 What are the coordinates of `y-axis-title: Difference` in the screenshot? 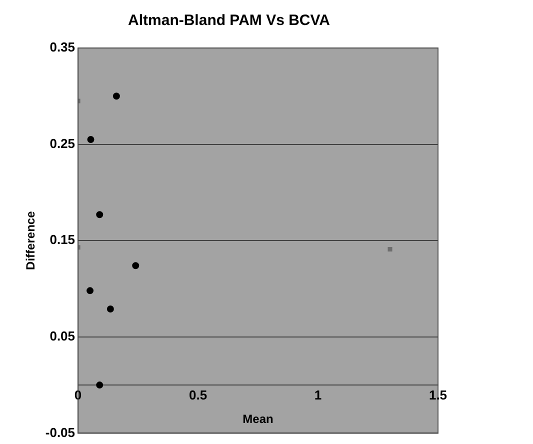 It's located at (31, 240).